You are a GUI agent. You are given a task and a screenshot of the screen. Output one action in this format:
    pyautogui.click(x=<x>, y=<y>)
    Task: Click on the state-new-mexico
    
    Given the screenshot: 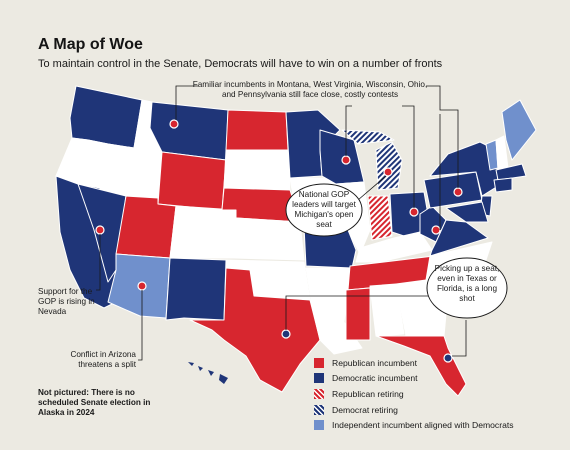 What is the action you would take?
    pyautogui.click(x=196, y=289)
    